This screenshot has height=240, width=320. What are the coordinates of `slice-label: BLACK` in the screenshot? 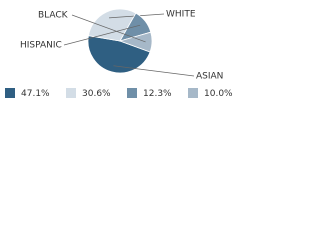 It's located at (53, 16).